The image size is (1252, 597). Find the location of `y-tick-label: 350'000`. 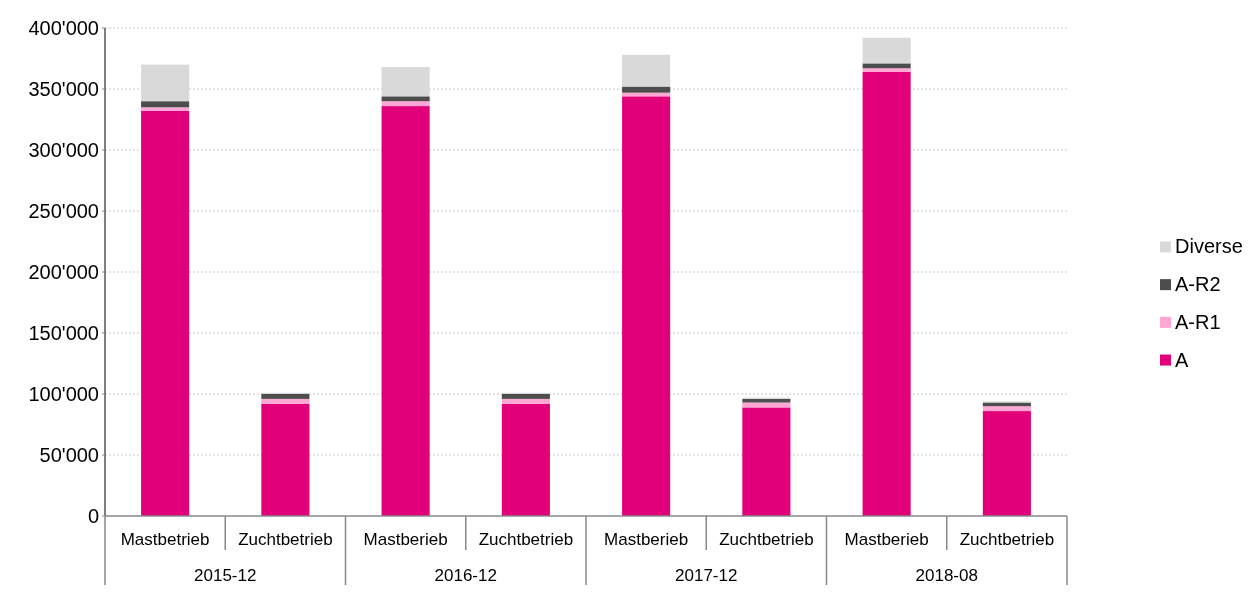

y-tick-label: 350'000 is located at coordinates (63, 89).